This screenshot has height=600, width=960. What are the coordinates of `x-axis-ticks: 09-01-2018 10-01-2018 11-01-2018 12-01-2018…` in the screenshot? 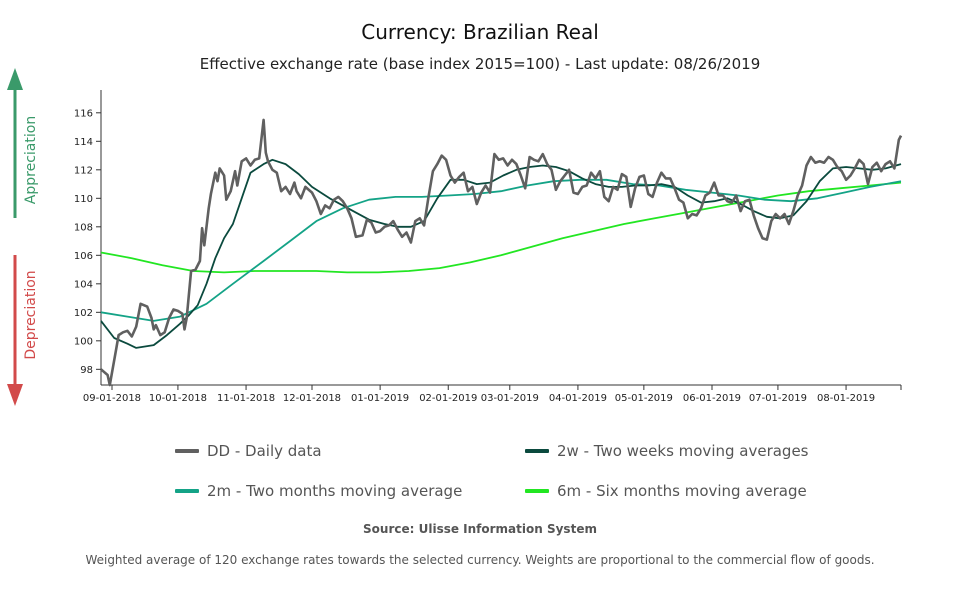 It's located at (492, 394).